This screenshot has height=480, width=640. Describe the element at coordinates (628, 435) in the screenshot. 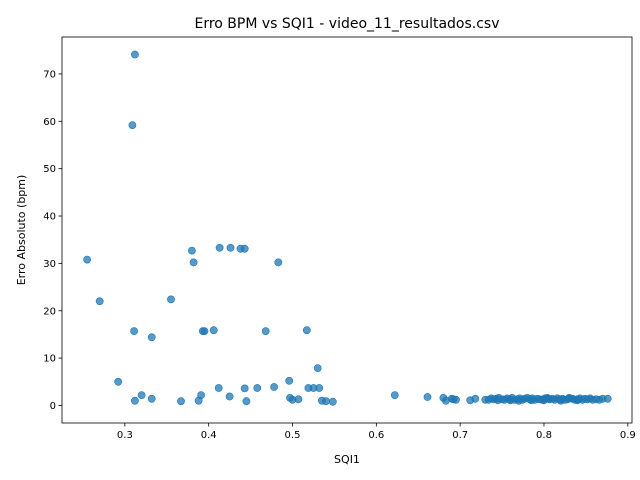

I see `x-tick-label: 0.9` at that location.